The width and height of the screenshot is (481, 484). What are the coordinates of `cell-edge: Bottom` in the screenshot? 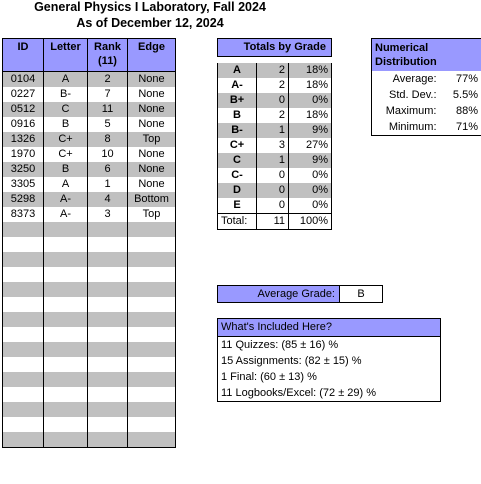 It's located at (151, 199).